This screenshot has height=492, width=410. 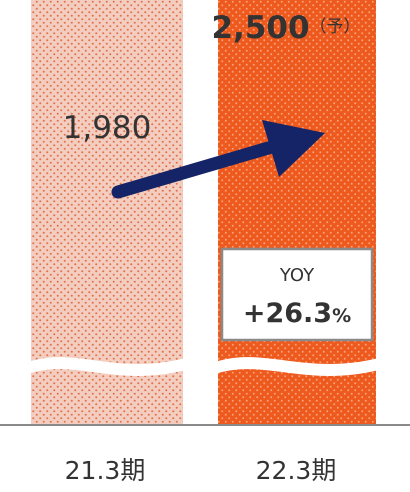 What do you see at coordinates (335, 27) in the screenshot?
I see `forecast-suffix: （予）` at bounding box center [335, 27].